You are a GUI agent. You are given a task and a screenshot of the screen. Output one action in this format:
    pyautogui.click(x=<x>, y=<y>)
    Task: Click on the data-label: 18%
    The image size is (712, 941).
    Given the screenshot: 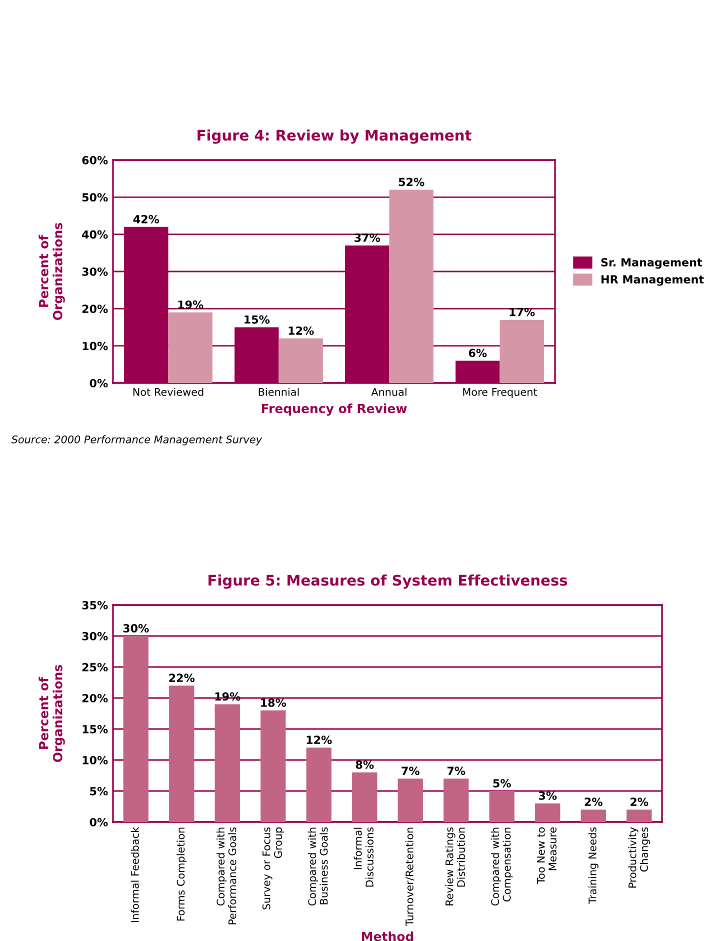 What is the action you would take?
    pyautogui.click(x=273, y=702)
    